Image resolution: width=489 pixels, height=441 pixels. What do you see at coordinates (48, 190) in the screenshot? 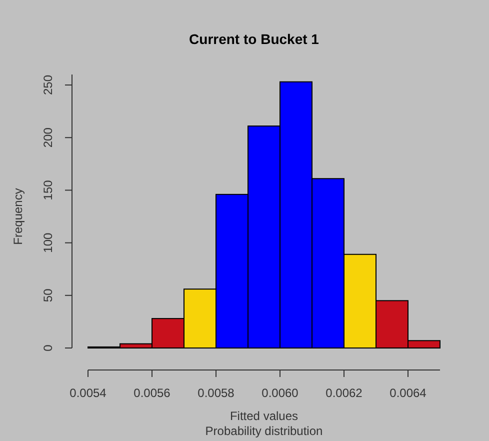
I see `y-tick-label: 150` at bounding box center [48, 190].